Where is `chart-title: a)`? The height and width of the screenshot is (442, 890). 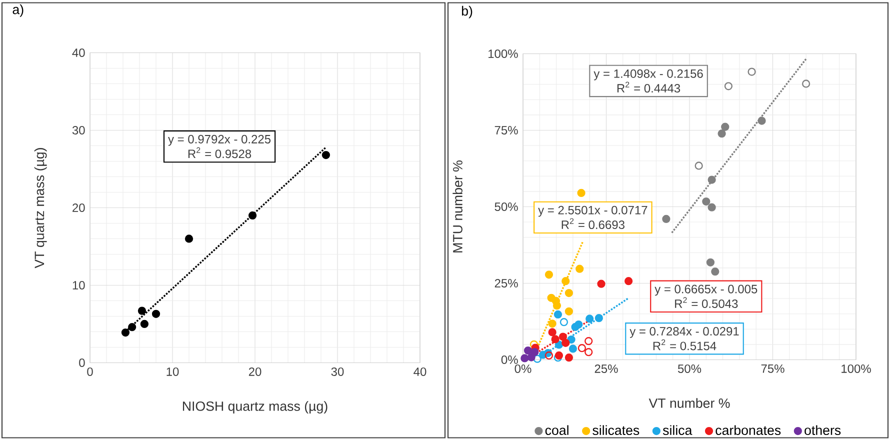 chart-title: a) is located at coordinates (18, 10).